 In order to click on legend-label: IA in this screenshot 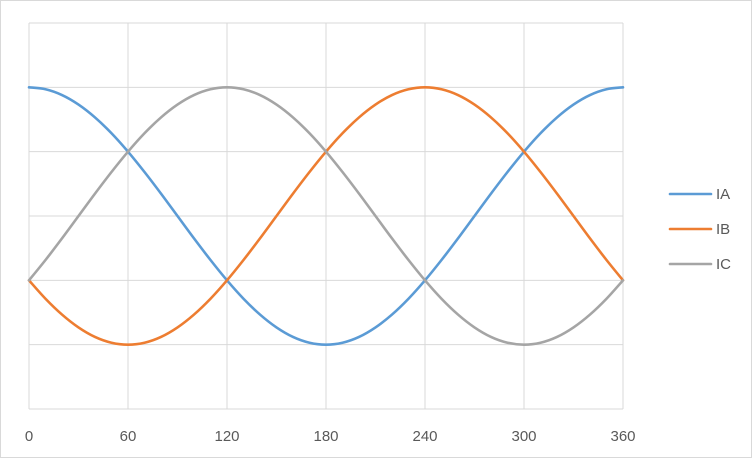, I will do `click(723, 194)`.